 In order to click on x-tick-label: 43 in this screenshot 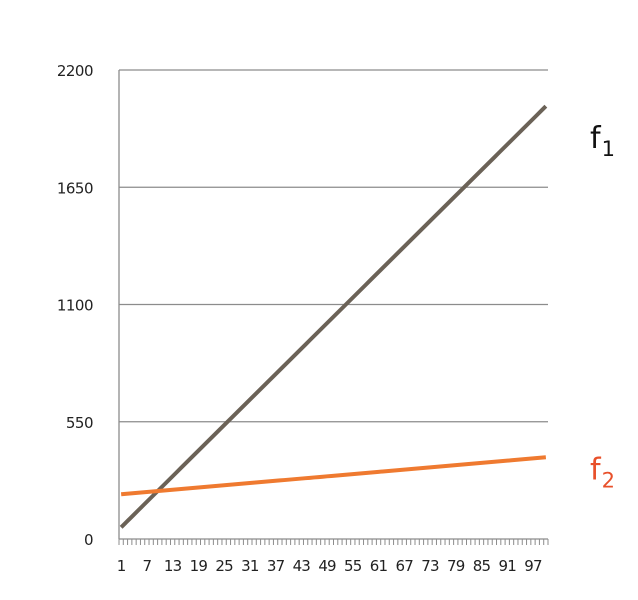, I will do `click(302, 566)`.